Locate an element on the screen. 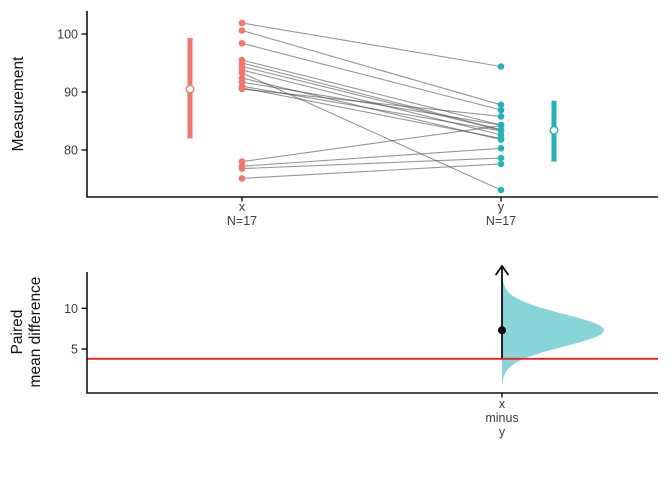  arrow-up-icon is located at coordinates (502, 270).